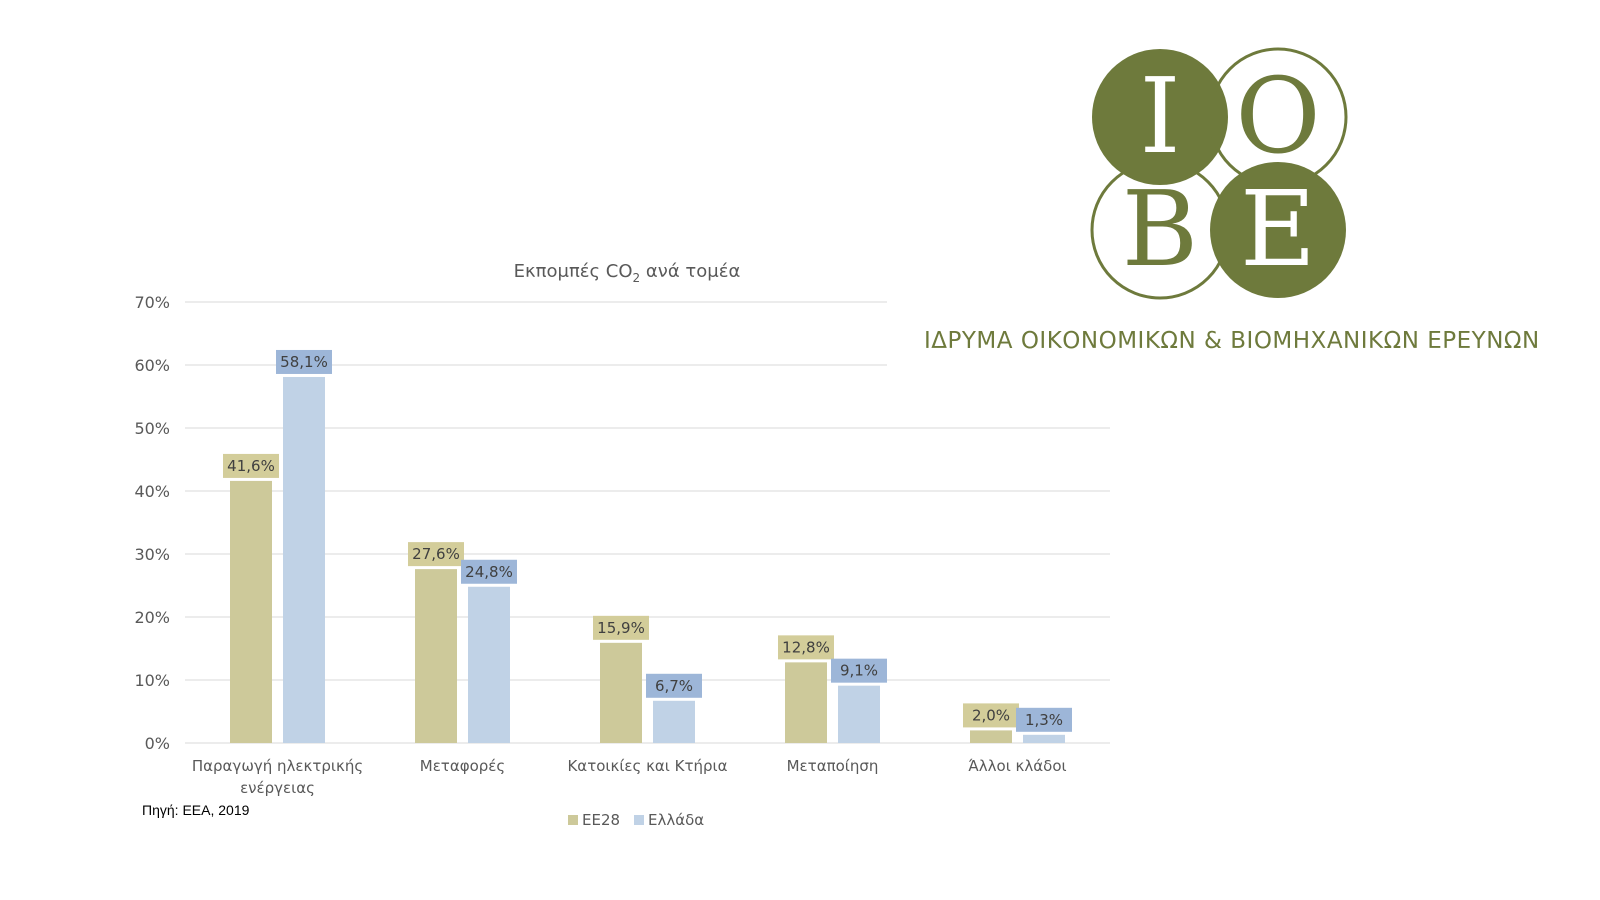 This screenshot has height=900, width=1600. I want to click on x-tick-label: Κατοικίες και Κτήρια, so click(647, 766).